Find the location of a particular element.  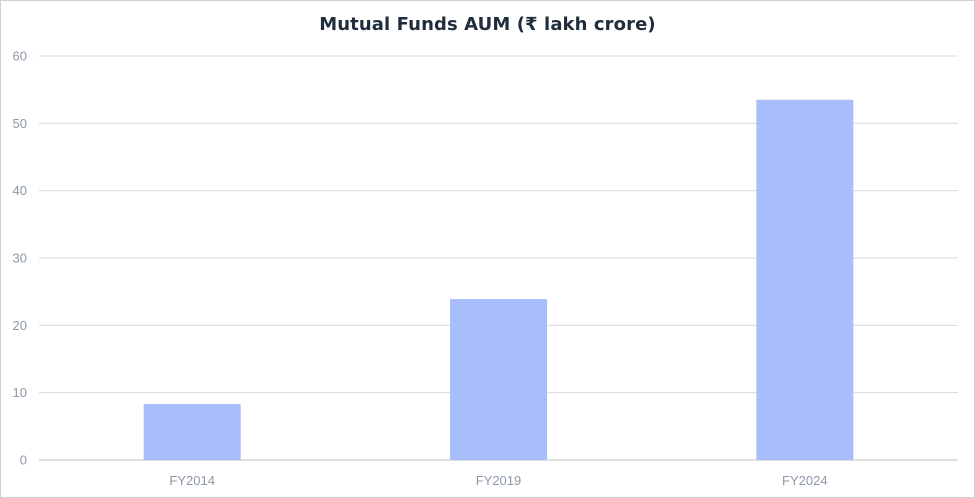

chart-title: Mutual Funds AUM (₹ lakh crore) is located at coordinates (487, 24).